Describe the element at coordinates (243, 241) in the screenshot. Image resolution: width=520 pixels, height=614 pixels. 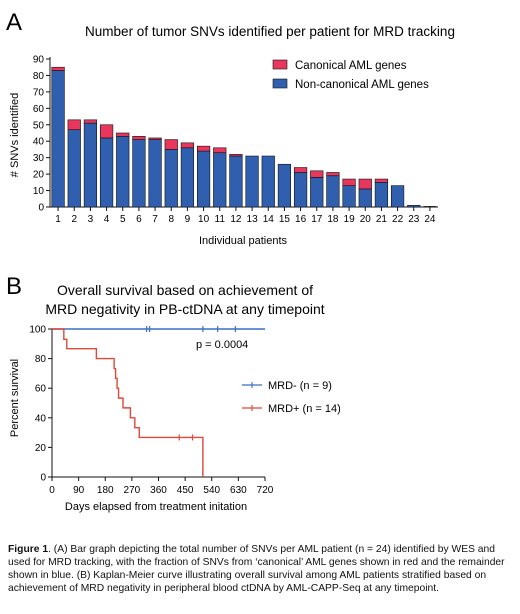
I see `chart-a-xlabel: Individual patients` at that location.